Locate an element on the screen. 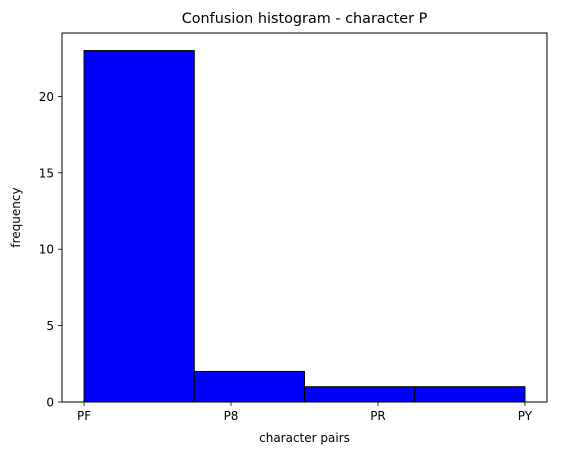 This screenshot has height=455, width=562. x-tick-label-0: PF is located at coordinates (84, 416).